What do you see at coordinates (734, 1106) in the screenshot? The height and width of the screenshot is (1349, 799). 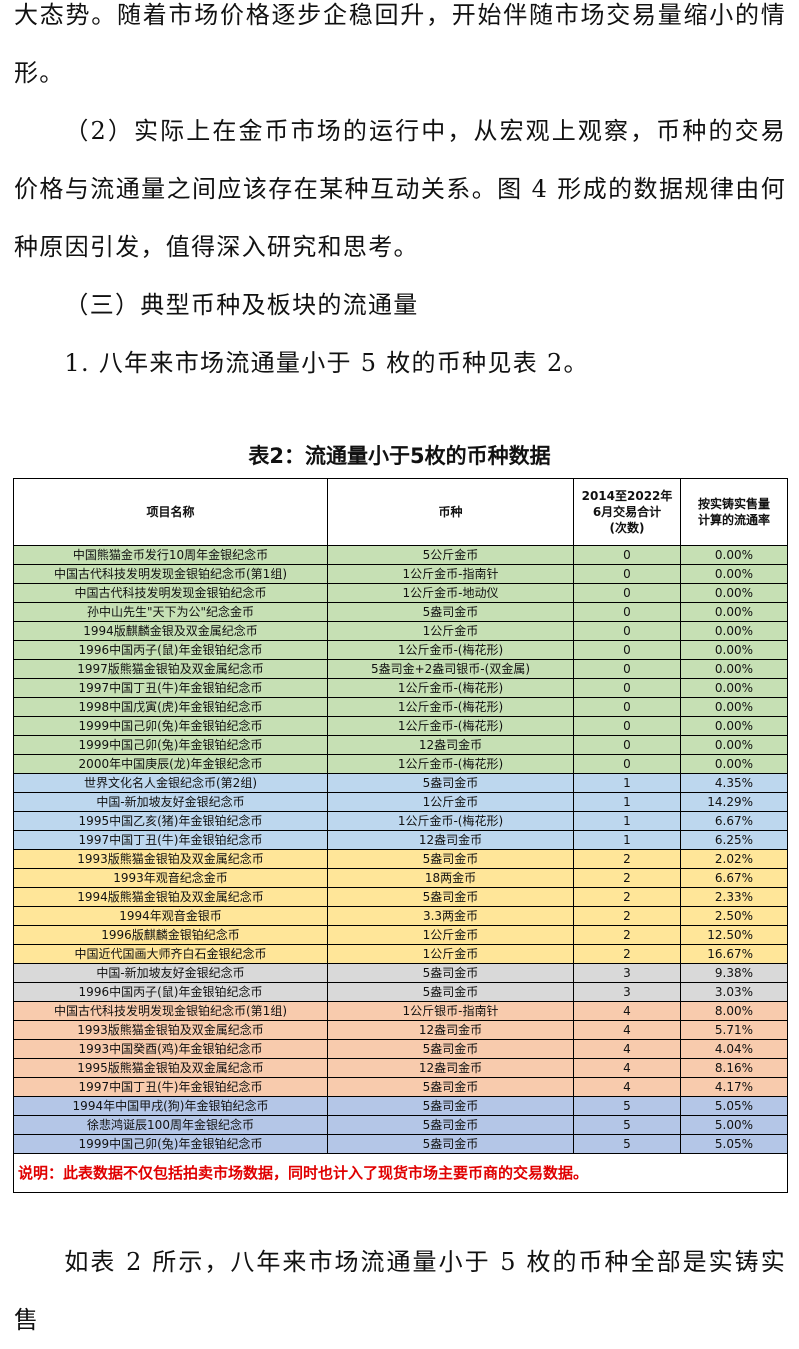 I see `circulation-rate: 5.05%` at bounding box center [734, 1106].